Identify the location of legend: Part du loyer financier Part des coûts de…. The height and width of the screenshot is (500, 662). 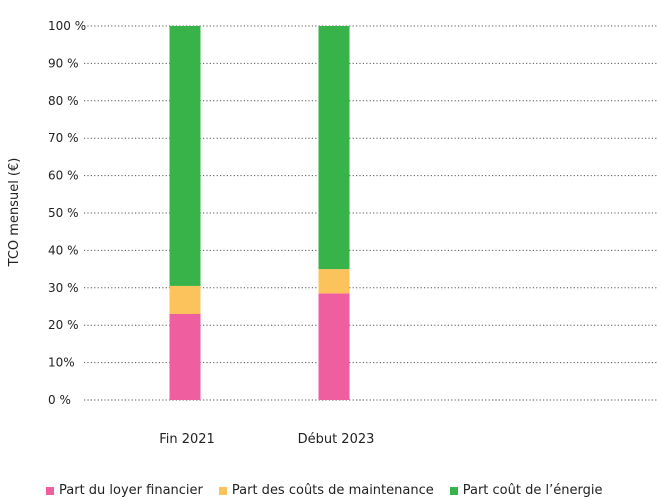
(324, 490).